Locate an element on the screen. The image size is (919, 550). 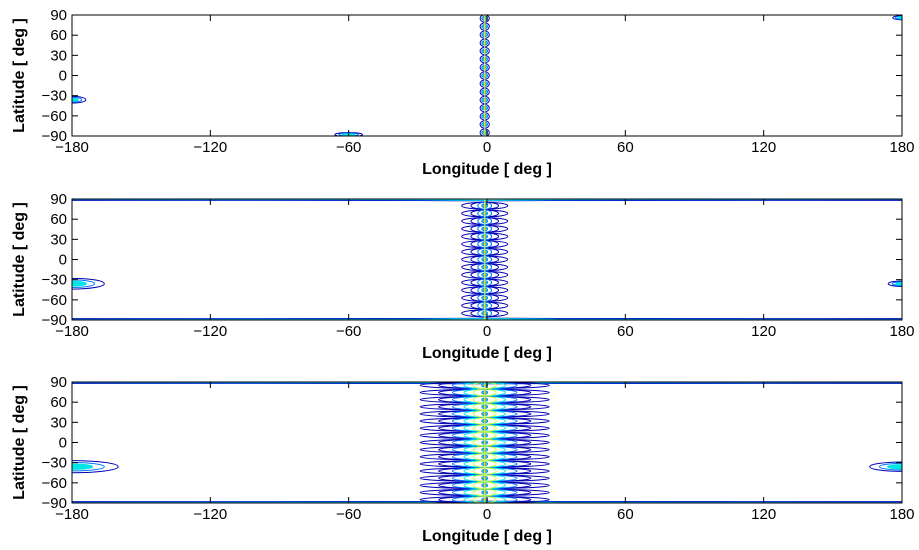
y-axis-label-bottom: Latitude [ deg ] is located at coordinates (19, 442).